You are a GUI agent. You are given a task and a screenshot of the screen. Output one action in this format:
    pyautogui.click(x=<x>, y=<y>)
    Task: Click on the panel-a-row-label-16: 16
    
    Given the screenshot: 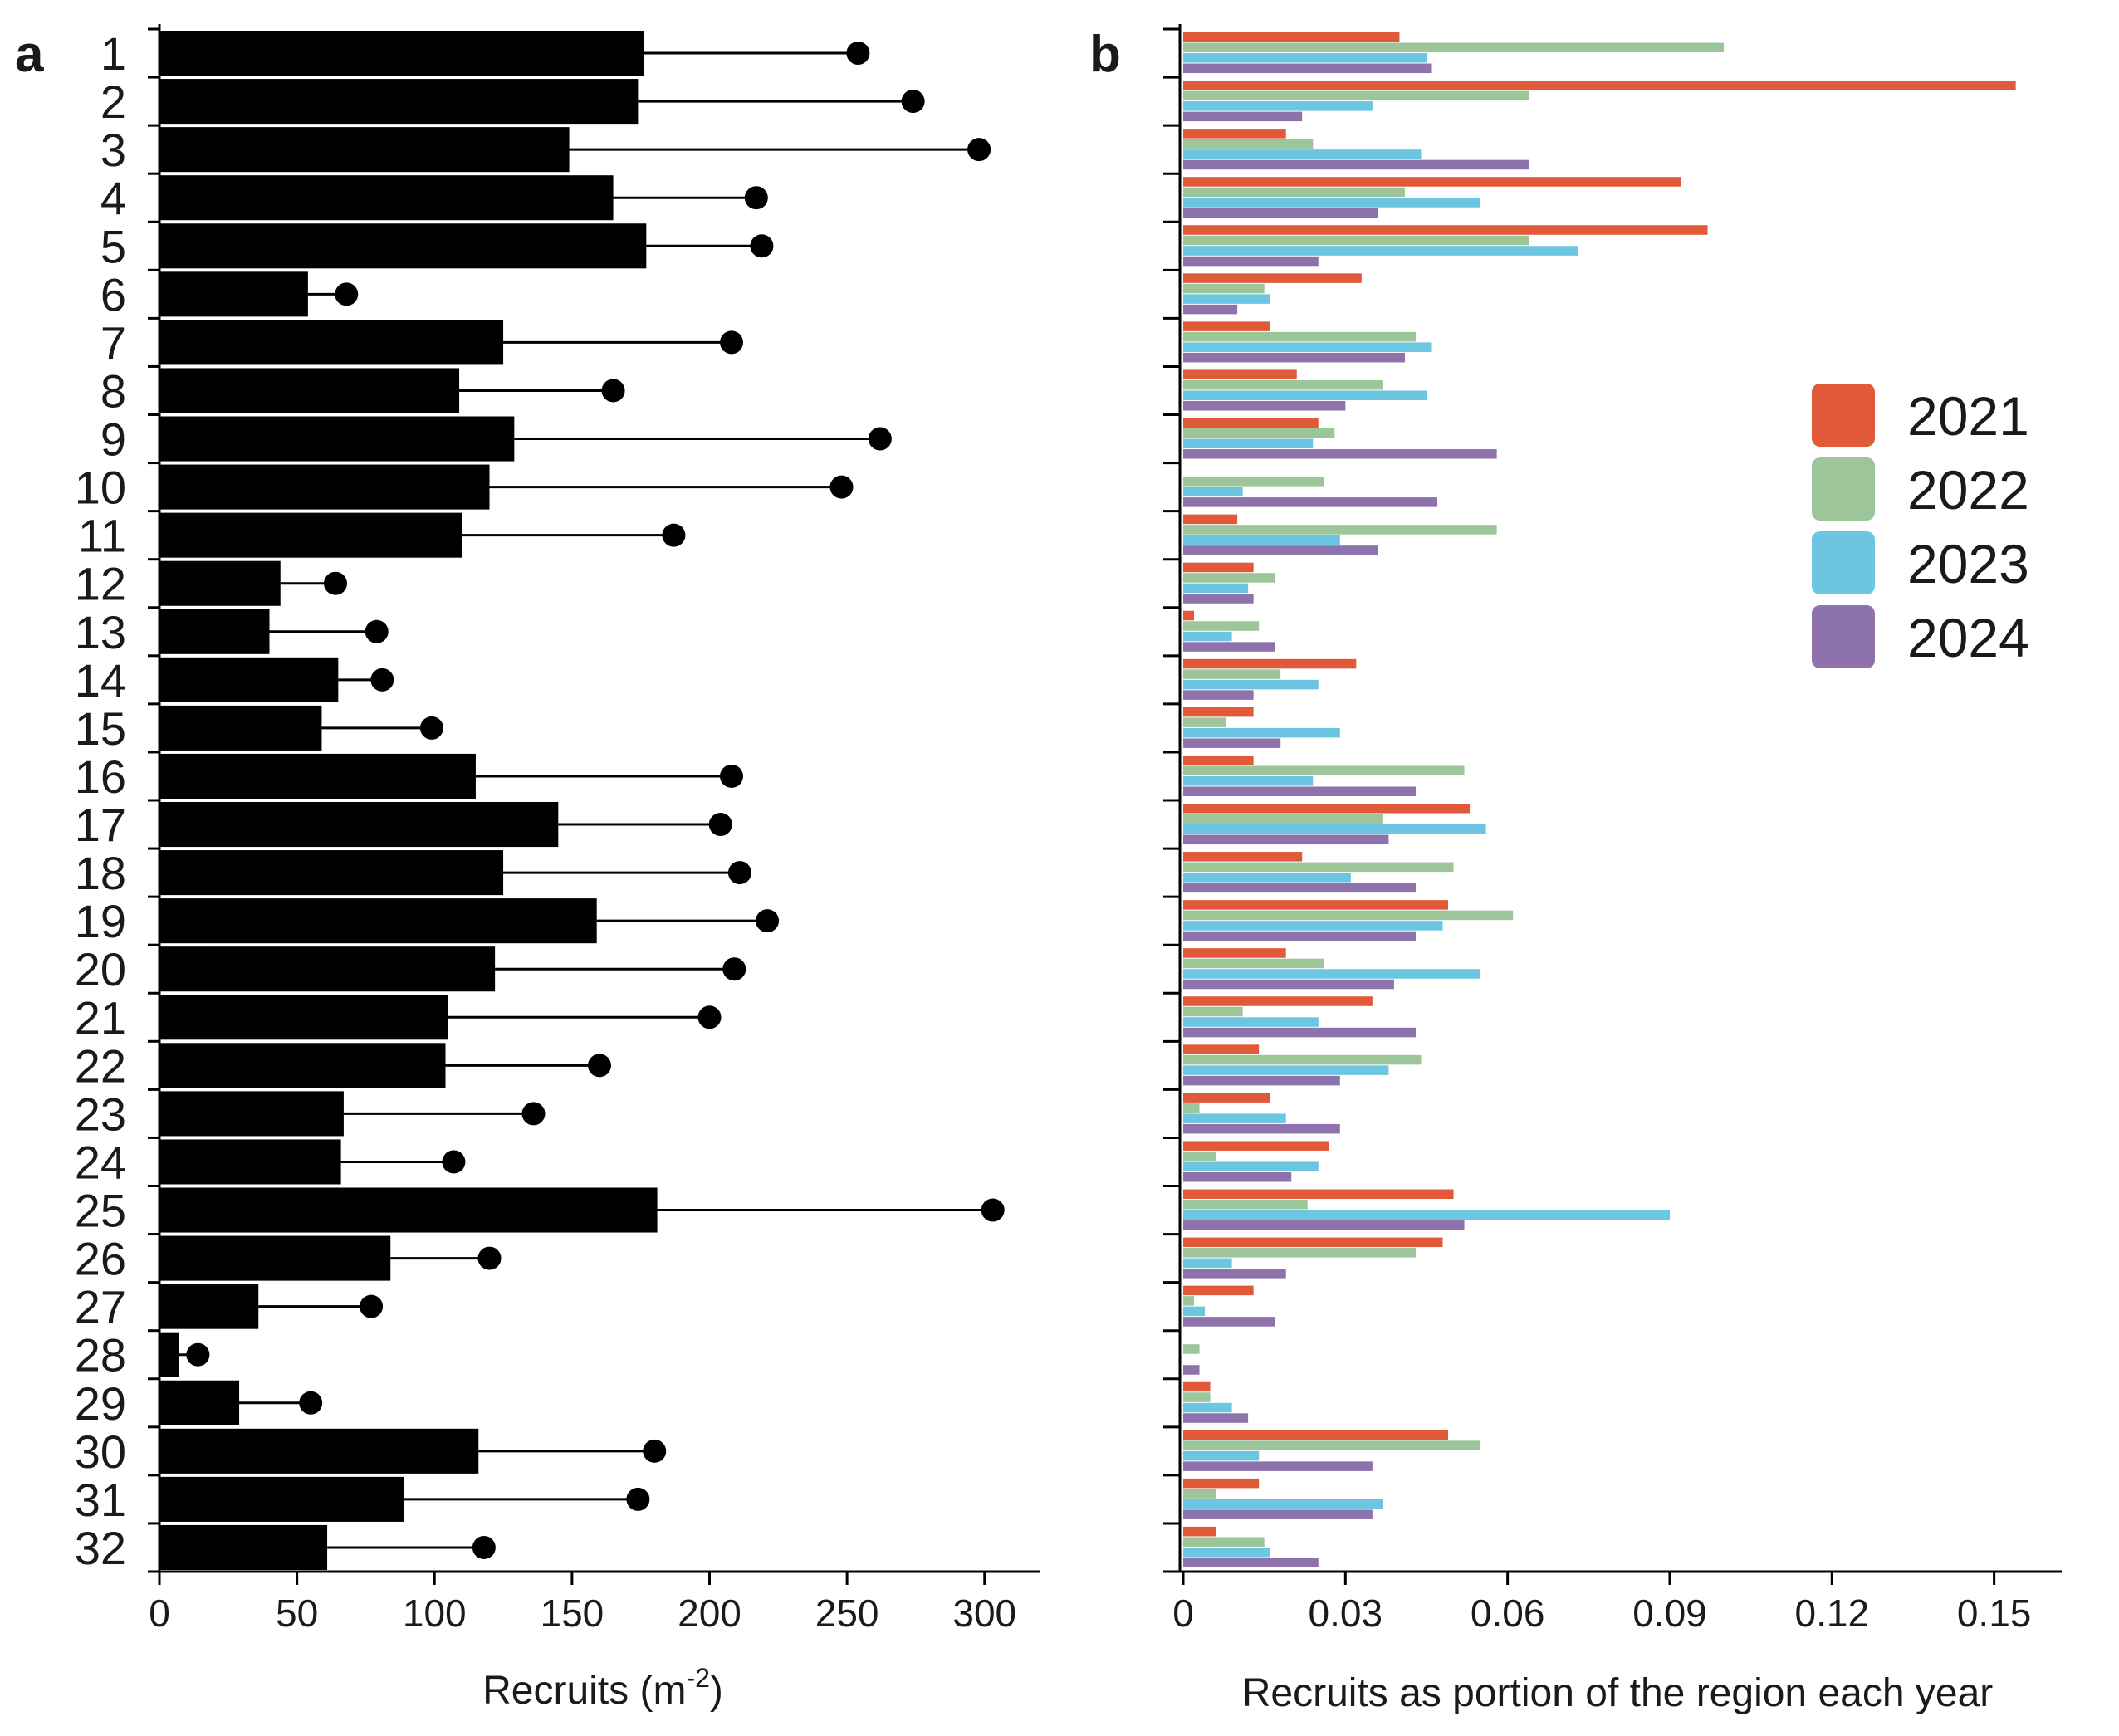 What is the action you would take?
    pyautogui.click(x=100, y=777)
    